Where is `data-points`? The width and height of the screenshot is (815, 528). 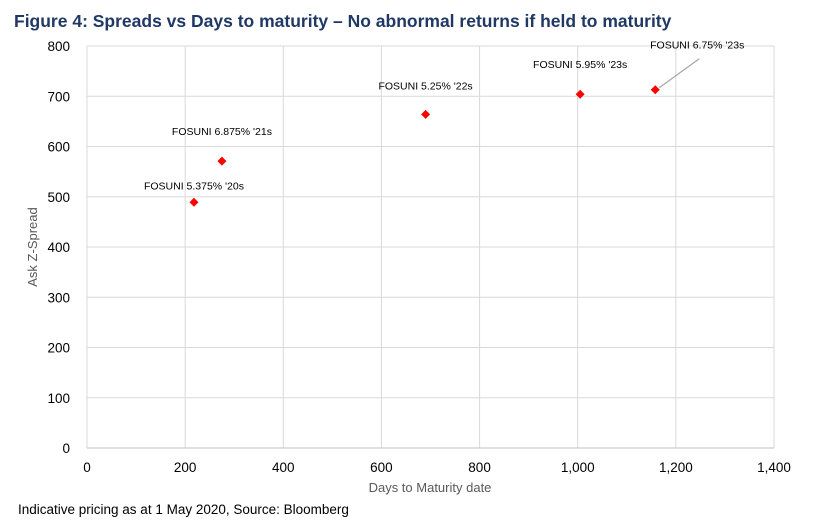 data-points is located at coordinates (424, 146).